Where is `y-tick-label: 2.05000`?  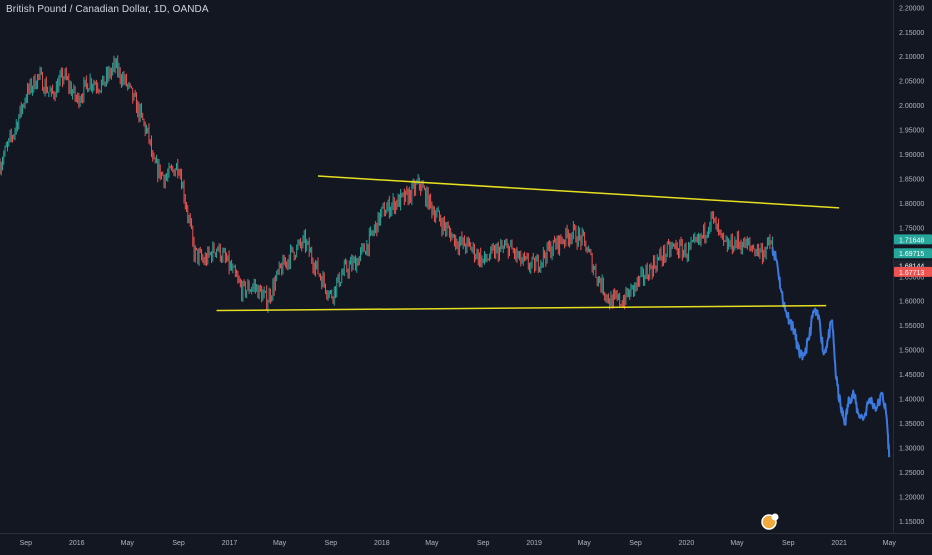 y-tick-label: 2.05000 is located at coordinates (911, 82).